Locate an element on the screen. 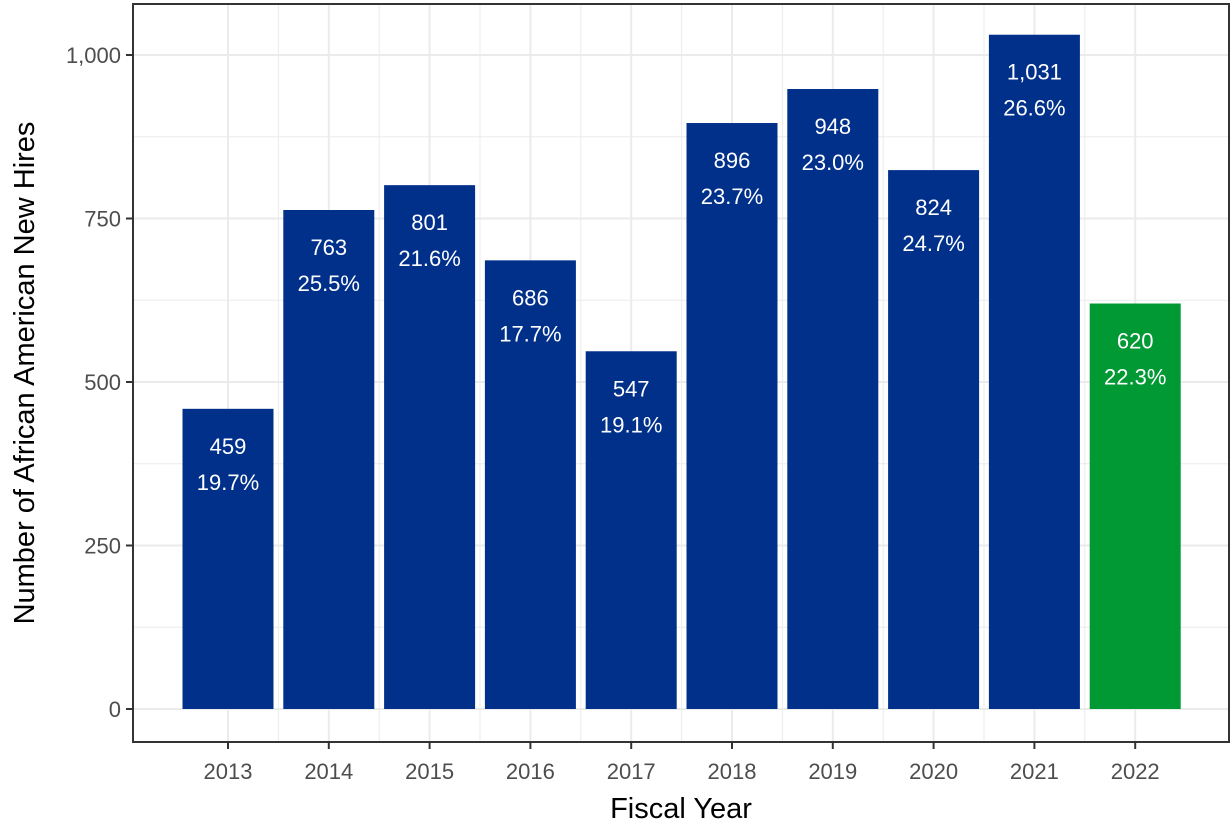 The width and height of the screenshot is (1232, 824). x-tick-label: 2018 is located at coordinates (732, 771).